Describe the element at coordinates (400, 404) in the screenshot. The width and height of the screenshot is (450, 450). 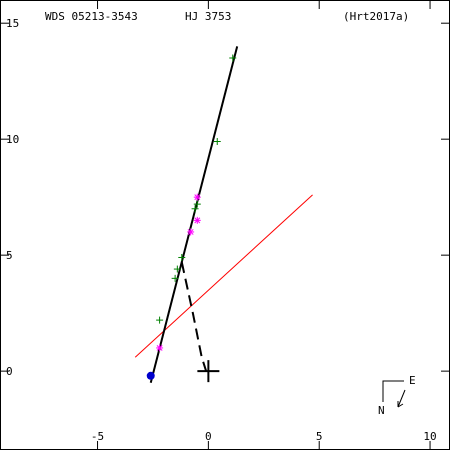
I see `compass-arrowhead` at that location.